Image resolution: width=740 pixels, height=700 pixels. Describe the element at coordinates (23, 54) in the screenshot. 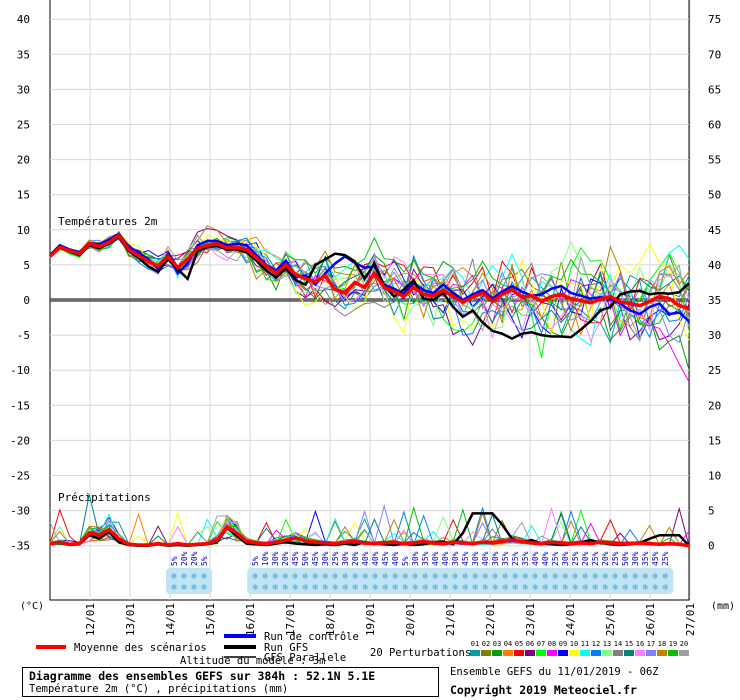

I see `left-tick-label: 35` at that location.